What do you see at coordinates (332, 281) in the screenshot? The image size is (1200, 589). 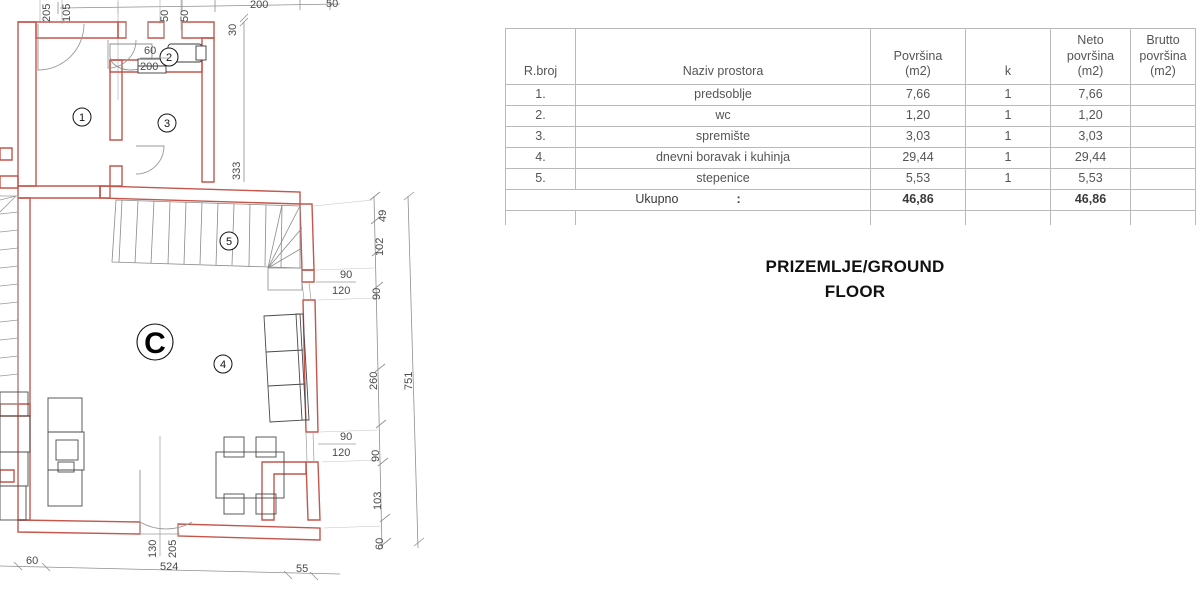 I see `dimension-chain-right` at bounding box center [332, 281].